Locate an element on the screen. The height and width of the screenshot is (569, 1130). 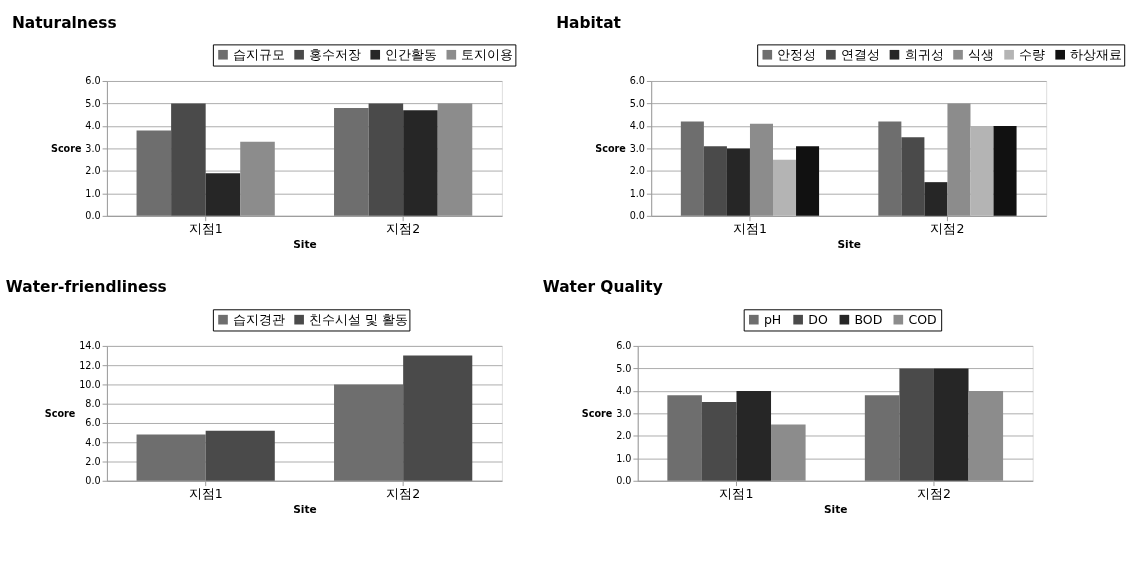
chart-title: Water Quality is located at coordinates (602, 287).